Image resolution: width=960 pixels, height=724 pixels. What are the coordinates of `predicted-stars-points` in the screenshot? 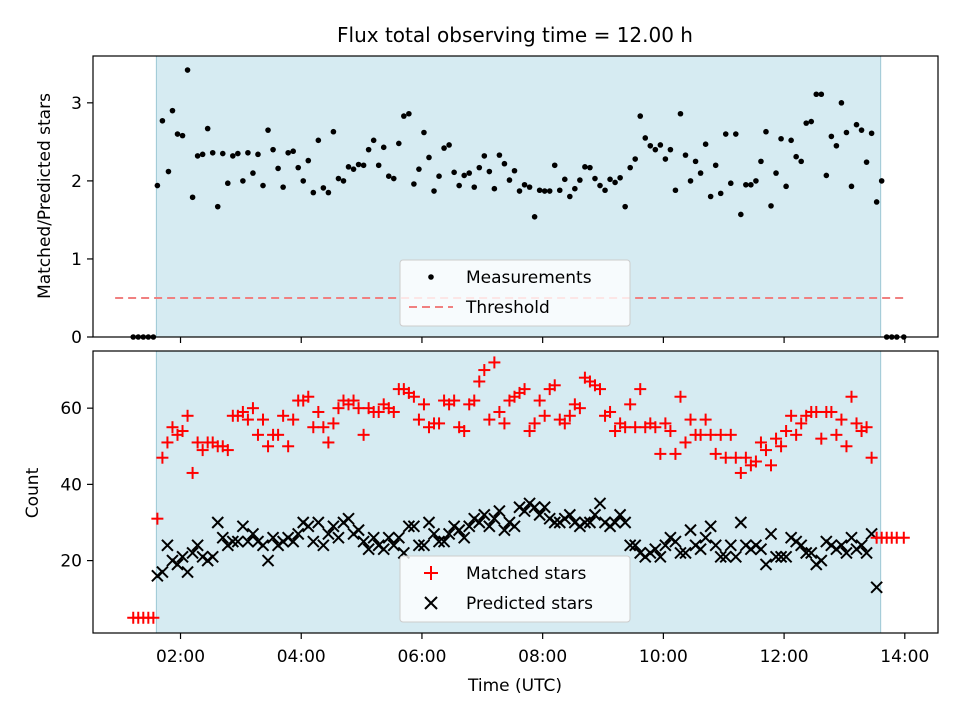 It's located at (517, 545).